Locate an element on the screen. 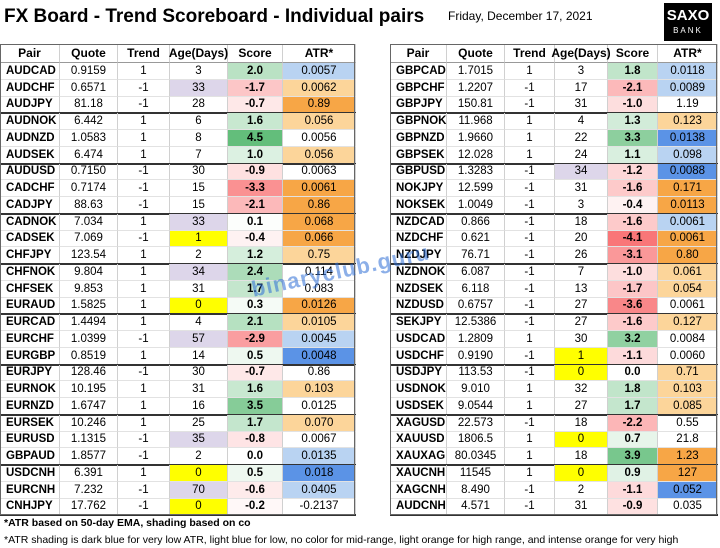 This screenshot has width=720, height=548. quote-cell: 1.4494 is located at coordinates (89, 322).